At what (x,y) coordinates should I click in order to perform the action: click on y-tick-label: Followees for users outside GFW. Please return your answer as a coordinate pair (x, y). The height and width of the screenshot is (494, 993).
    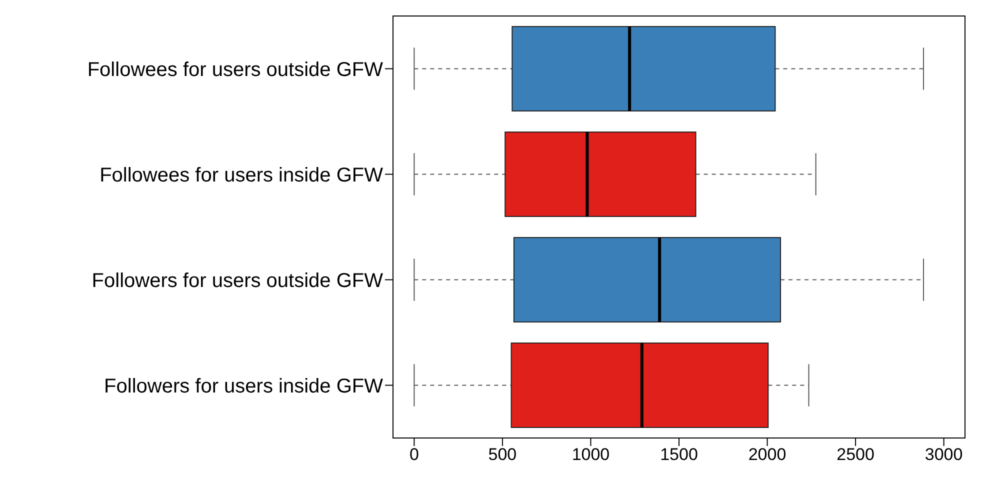
    Looking at the image, I should click on (235, 69).